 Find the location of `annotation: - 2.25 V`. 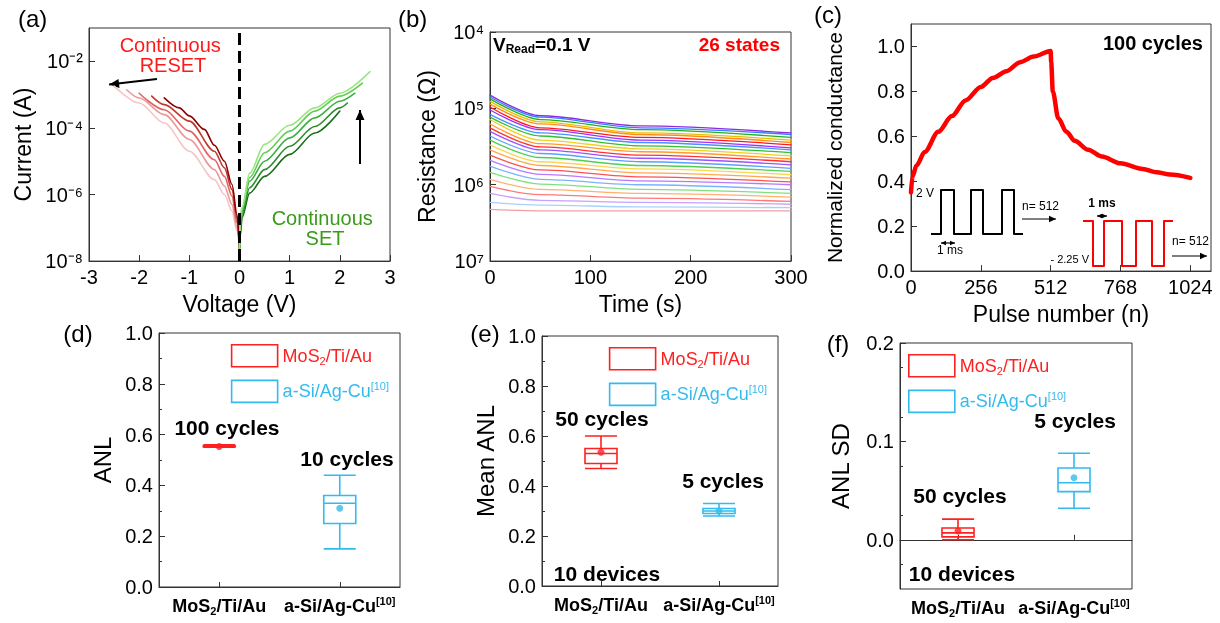

annotation: - 2.25 V is located at coordinates (1070, 259).